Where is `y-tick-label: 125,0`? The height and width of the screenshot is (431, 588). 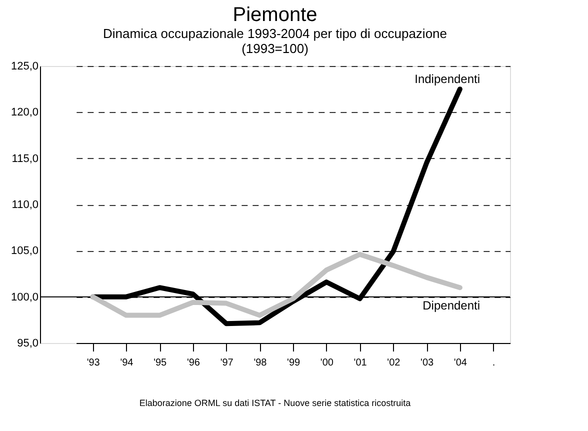 y-tick-label: 125,0 is located at coordinates (24, 66).